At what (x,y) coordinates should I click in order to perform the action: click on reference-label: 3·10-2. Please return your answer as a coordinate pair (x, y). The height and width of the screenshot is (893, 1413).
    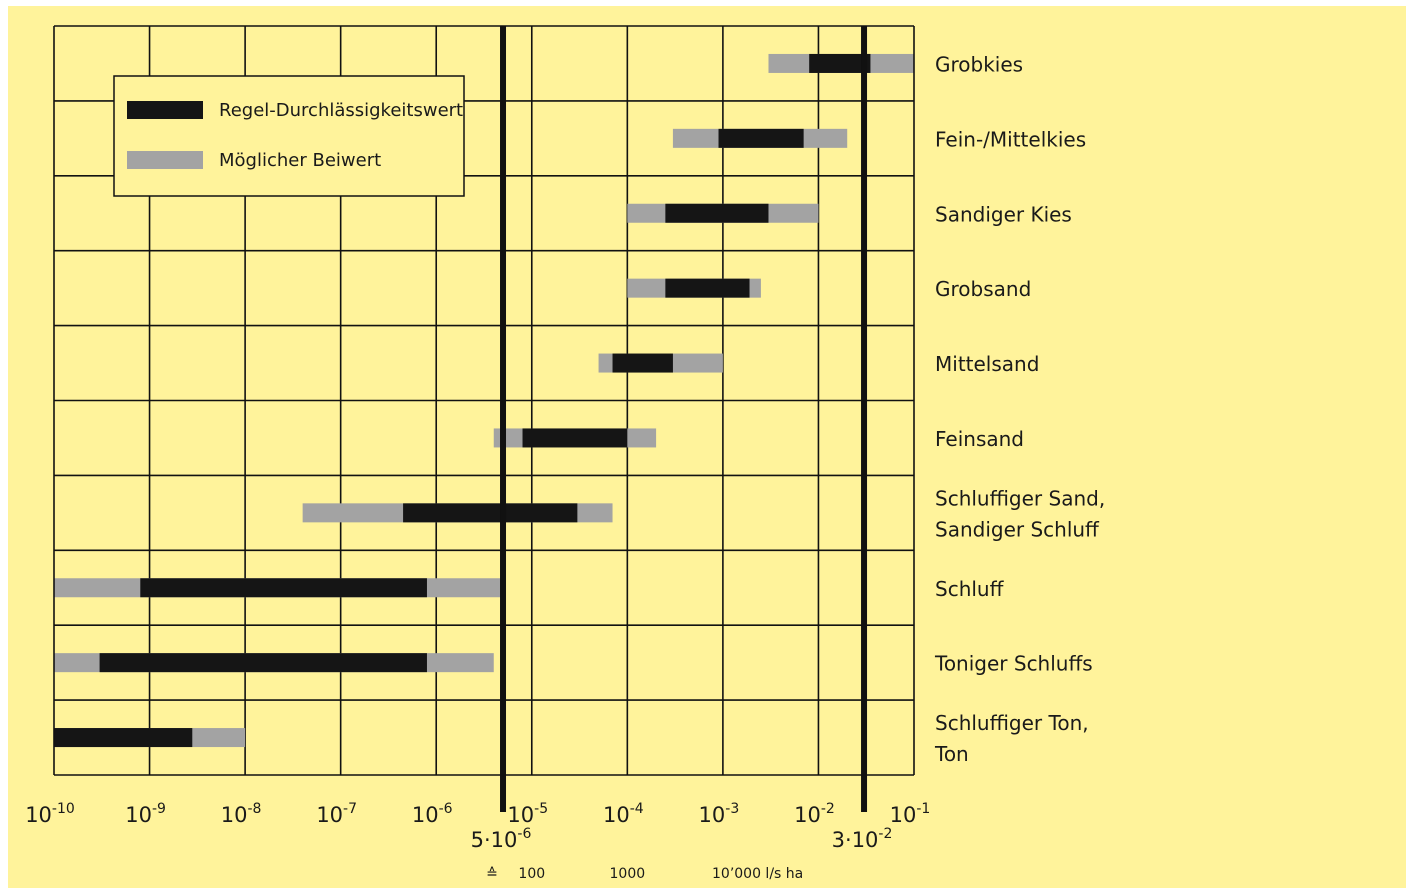
    Looking at the image, I should click on (862, 839).